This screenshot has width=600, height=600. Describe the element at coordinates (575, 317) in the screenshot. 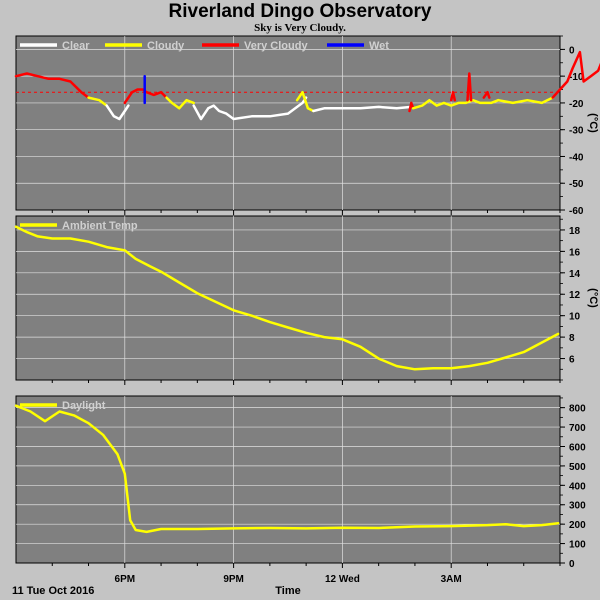

I see `y-tick-label: 10` at that location.